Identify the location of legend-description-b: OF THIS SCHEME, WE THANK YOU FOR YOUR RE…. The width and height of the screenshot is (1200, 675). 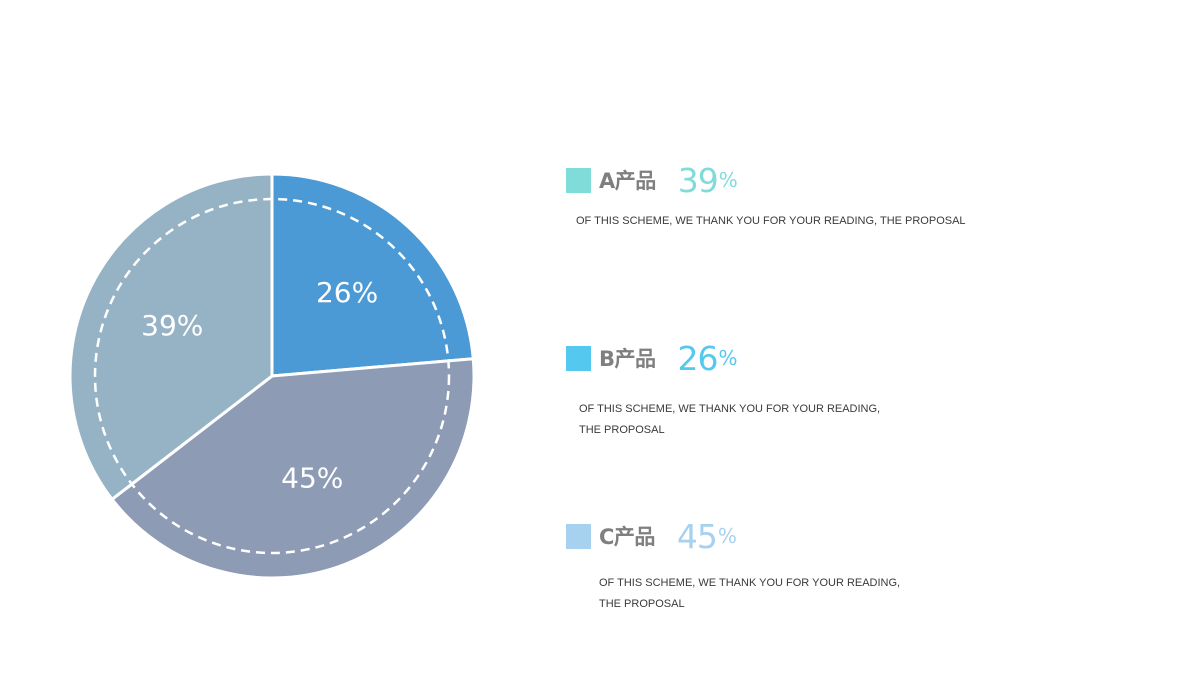
(730, 419).